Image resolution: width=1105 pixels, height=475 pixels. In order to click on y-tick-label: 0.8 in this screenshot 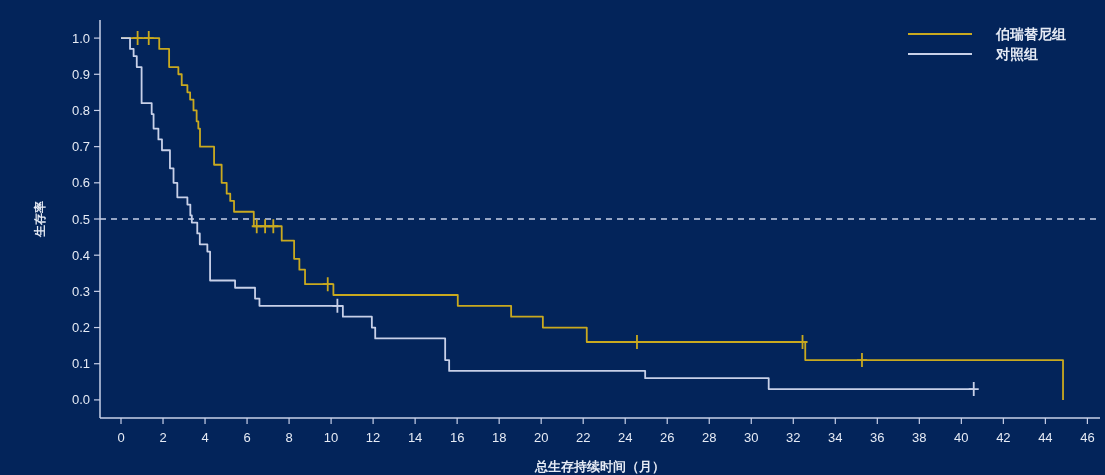, I will do `click(80, 110)`.